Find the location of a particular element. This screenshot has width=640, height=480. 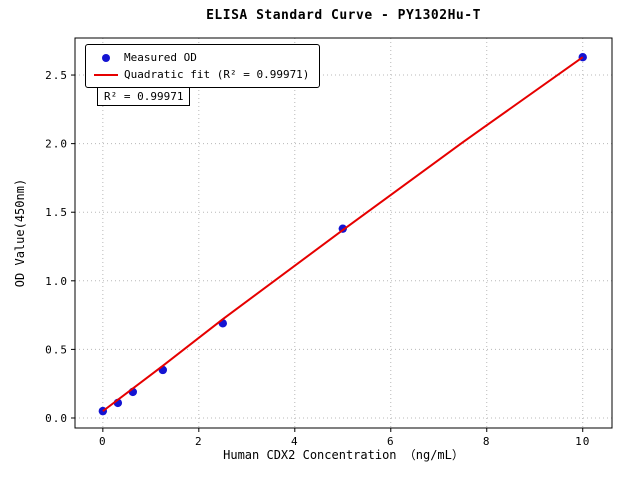

y-tick-label: 1.5 is located at coordinates (56, 212).